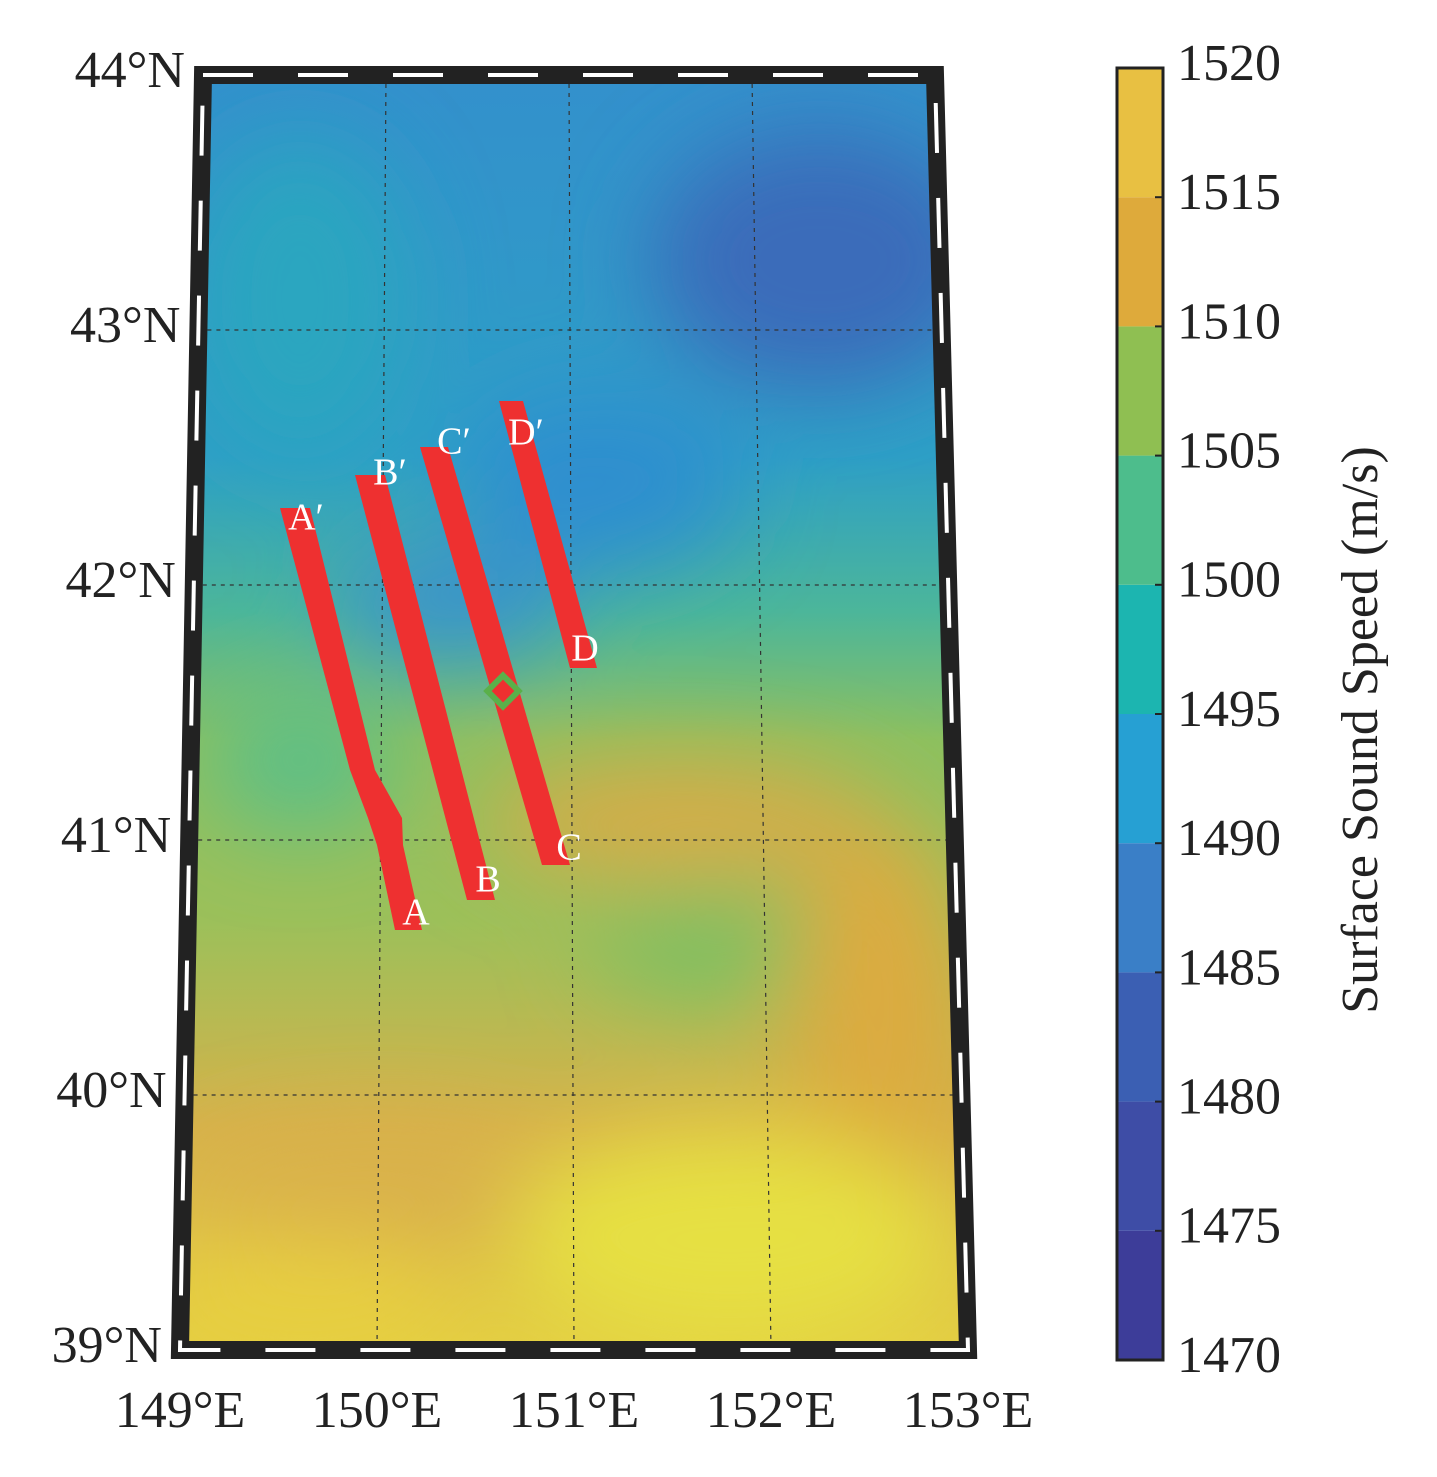 The width and height of the screenshot is (1437, 1477). What do you see at coordinates (548, 534) in the screenshot?
I see `track-d` at bounding box center [548, 534].